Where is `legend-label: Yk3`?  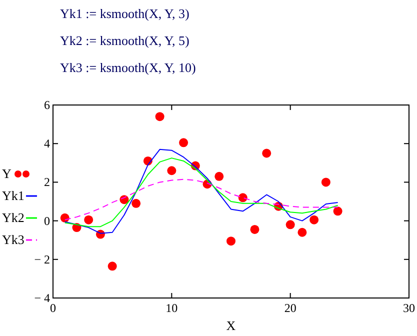 legend-label: Yk3 is located at coordinates (13, 239).